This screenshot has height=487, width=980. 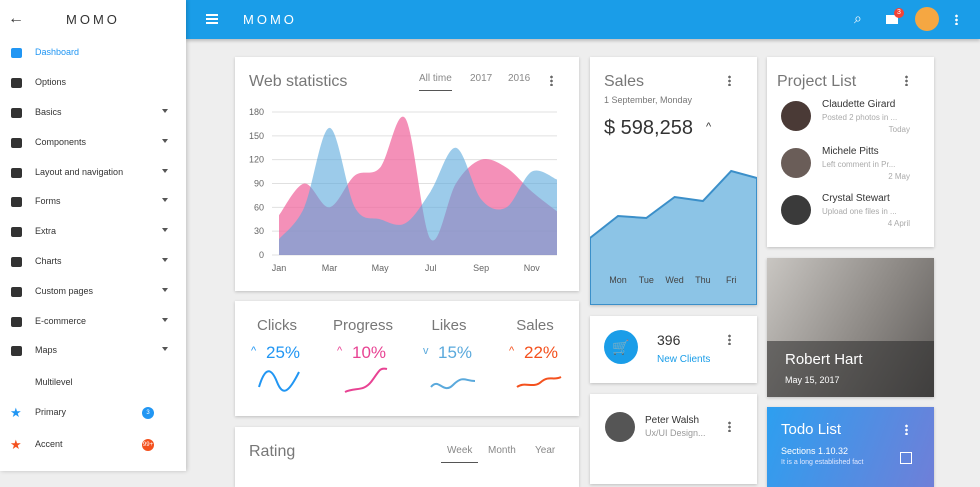 What do you see at coordinates (46, 231) in the screenshot?
I see `menu-item: Extra` at bounding box center [46, 231].